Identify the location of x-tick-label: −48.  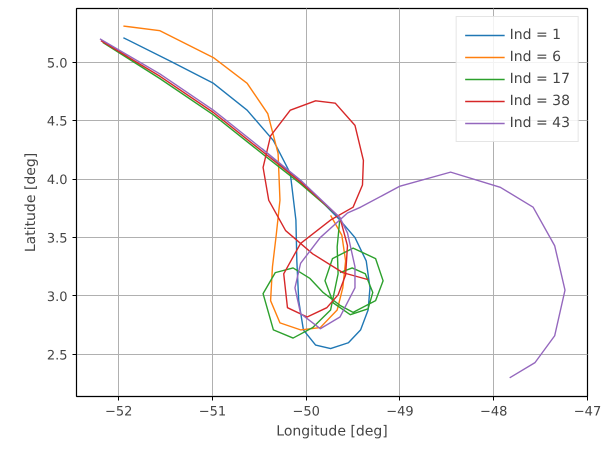
(494, 412).